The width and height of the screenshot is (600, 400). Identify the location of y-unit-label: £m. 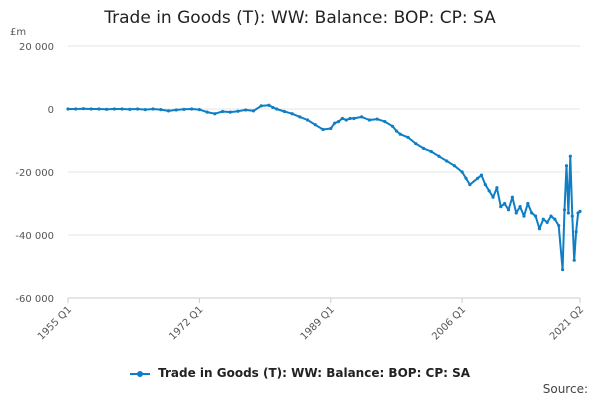
(18, 32).